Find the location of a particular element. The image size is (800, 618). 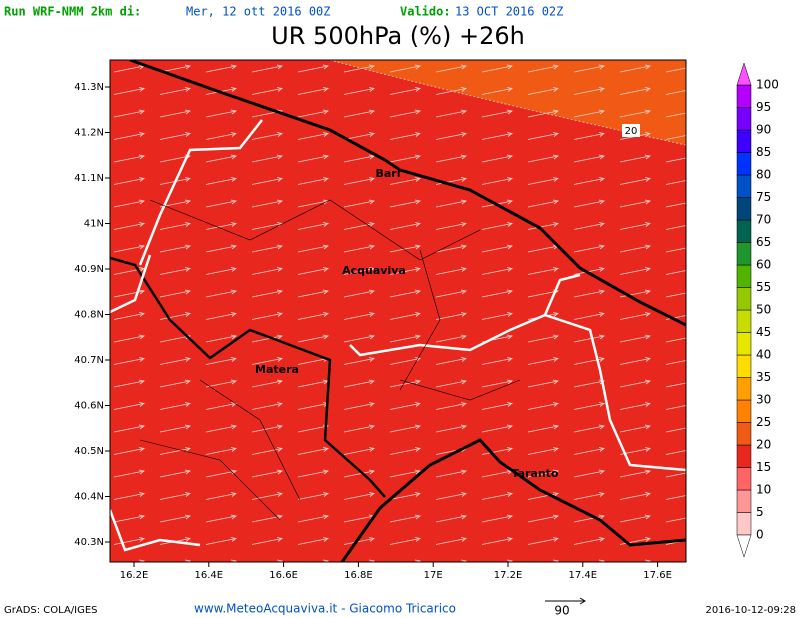

contour-label-bg is located at coordinates (631, 130).